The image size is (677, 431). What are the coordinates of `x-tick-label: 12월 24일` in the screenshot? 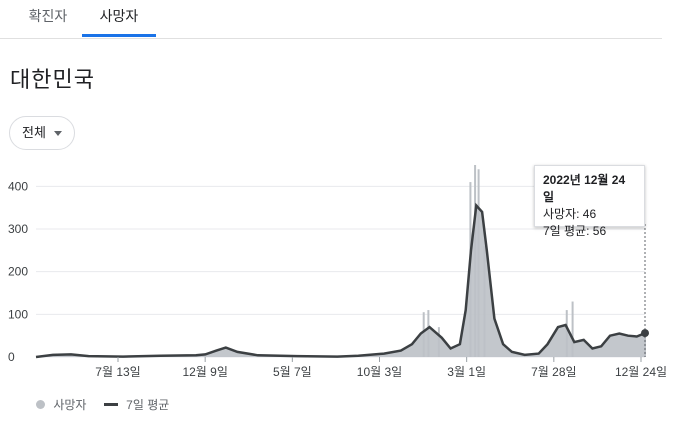 It's located at (641, 372).